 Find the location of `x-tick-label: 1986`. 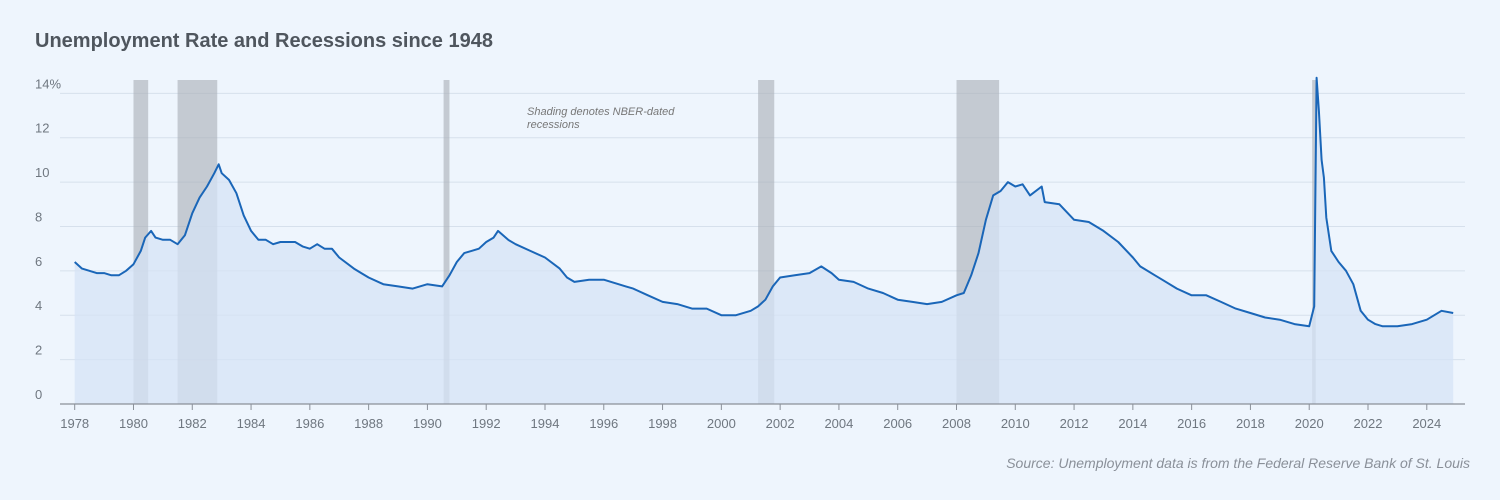

x-tick-label: 1986 is located at coordinates (309, 423).